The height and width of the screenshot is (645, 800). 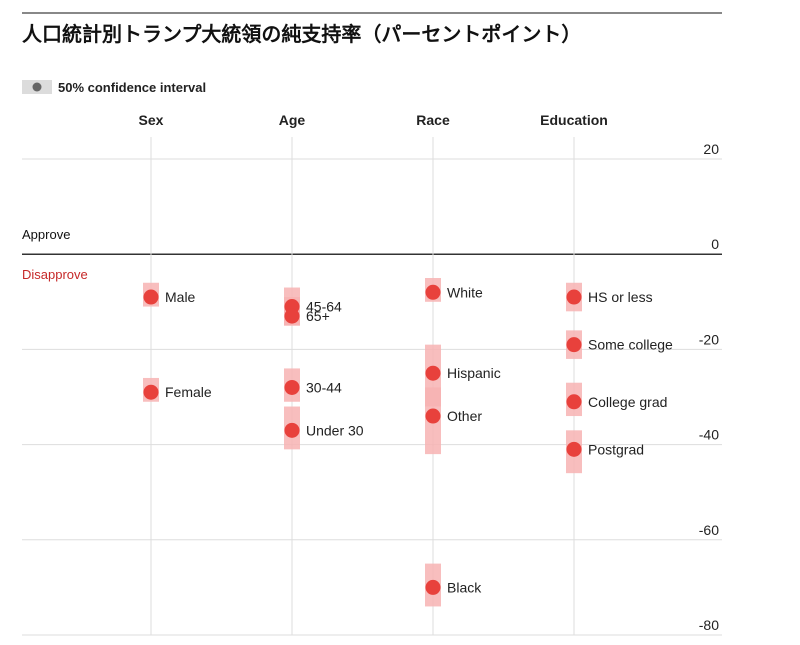 I want to click on group-label: Race, so click(x=433, y=120).